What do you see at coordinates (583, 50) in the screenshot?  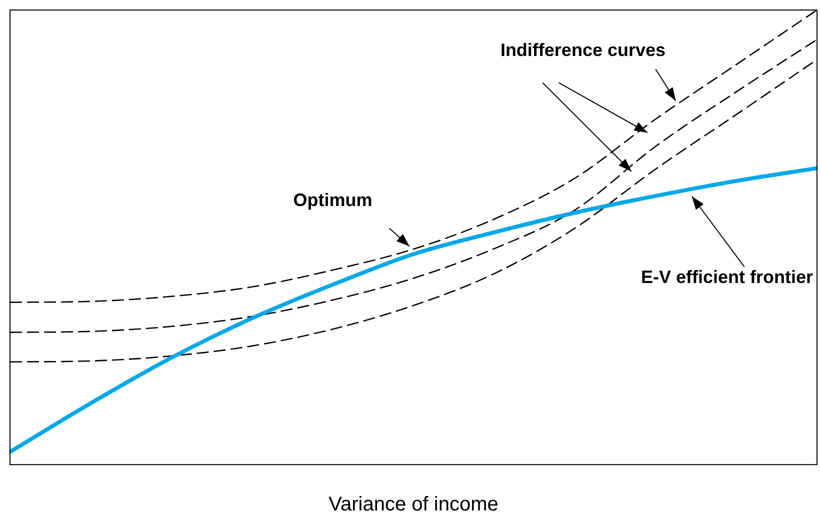 I see `annotation: Indifference curves` at bounding box center [583, 50].